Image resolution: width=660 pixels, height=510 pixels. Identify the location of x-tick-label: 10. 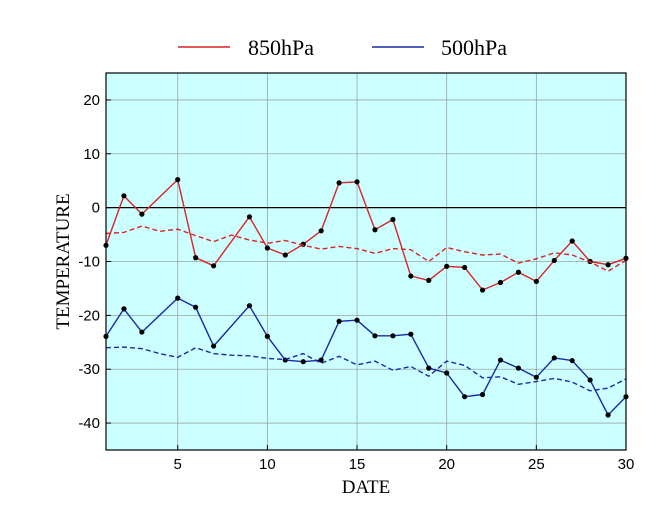
(267, 464).